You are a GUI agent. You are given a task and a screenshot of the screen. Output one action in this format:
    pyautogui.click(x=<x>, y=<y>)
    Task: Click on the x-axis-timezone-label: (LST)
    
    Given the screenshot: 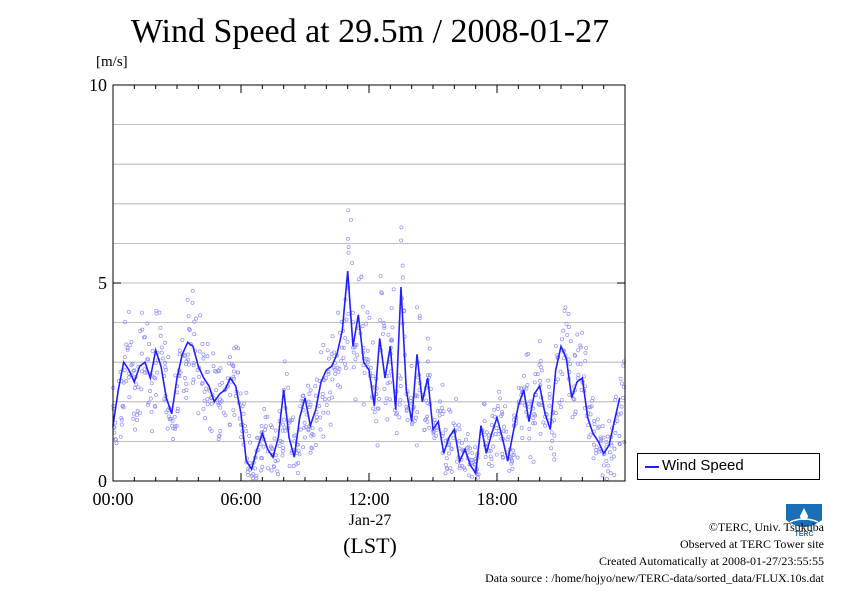 What is the action you would take?
    pyautogui.click(x=370, y=545)
    